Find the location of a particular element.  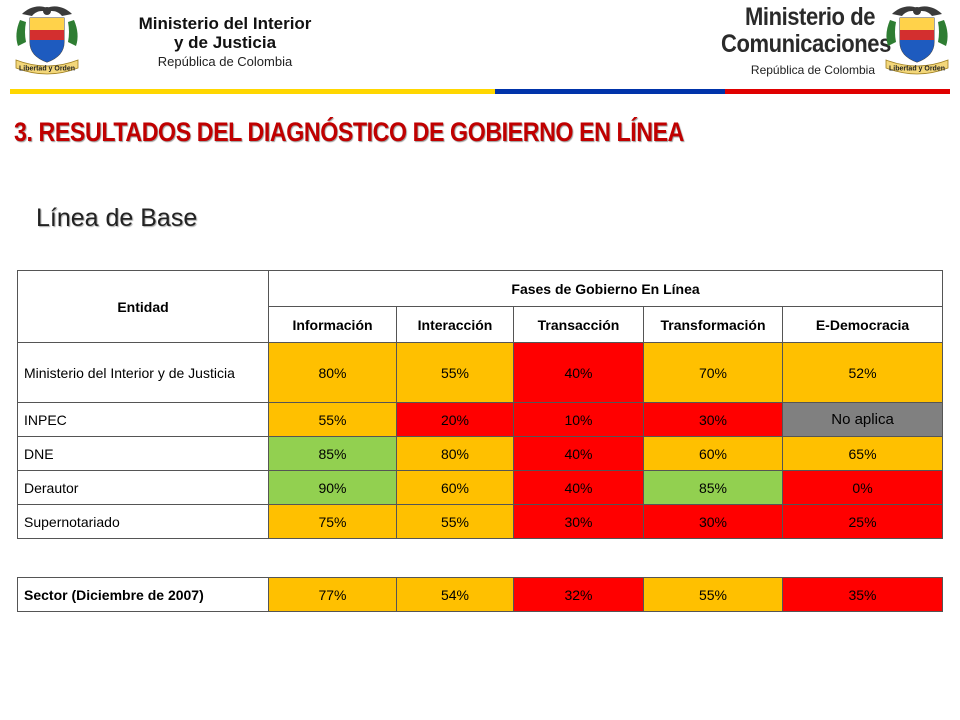

flag-stripe-blue is located at coordinates (610, 91).